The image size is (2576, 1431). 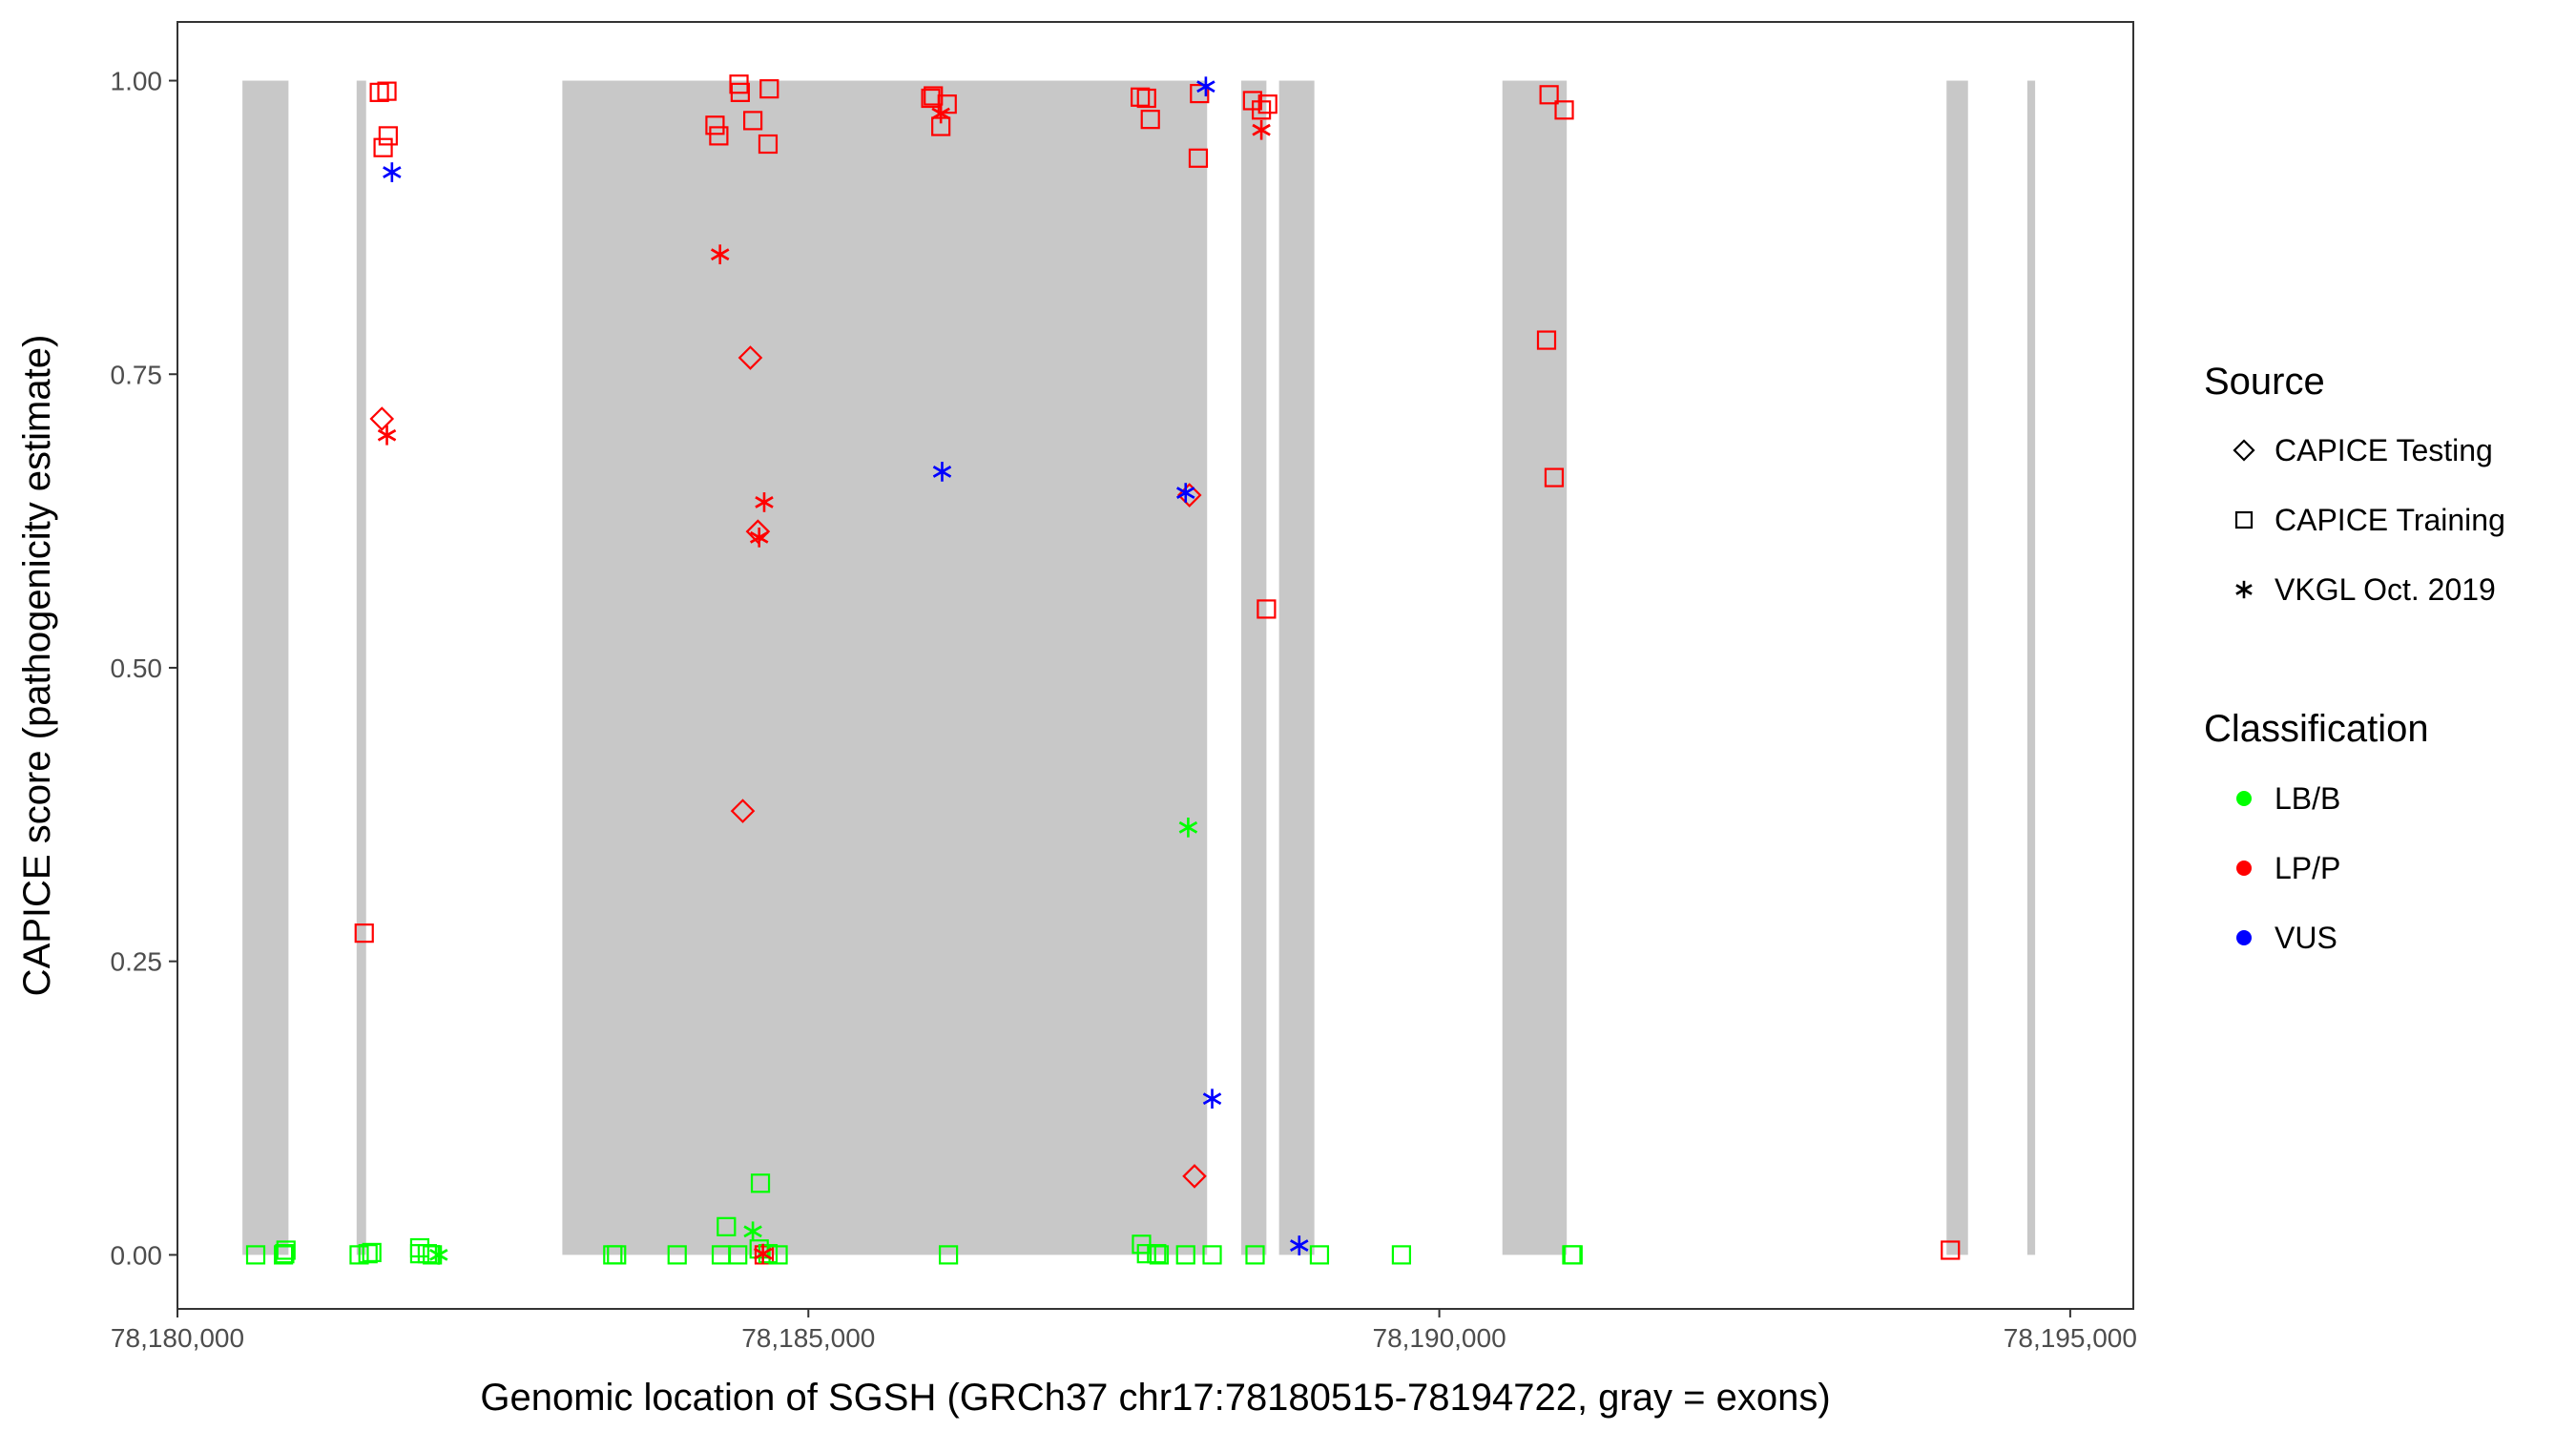 What do you see at coordinates (137, 375) in the screenshot?
I see `y-tick-label: 0.75` at bounding box center [137, 375].